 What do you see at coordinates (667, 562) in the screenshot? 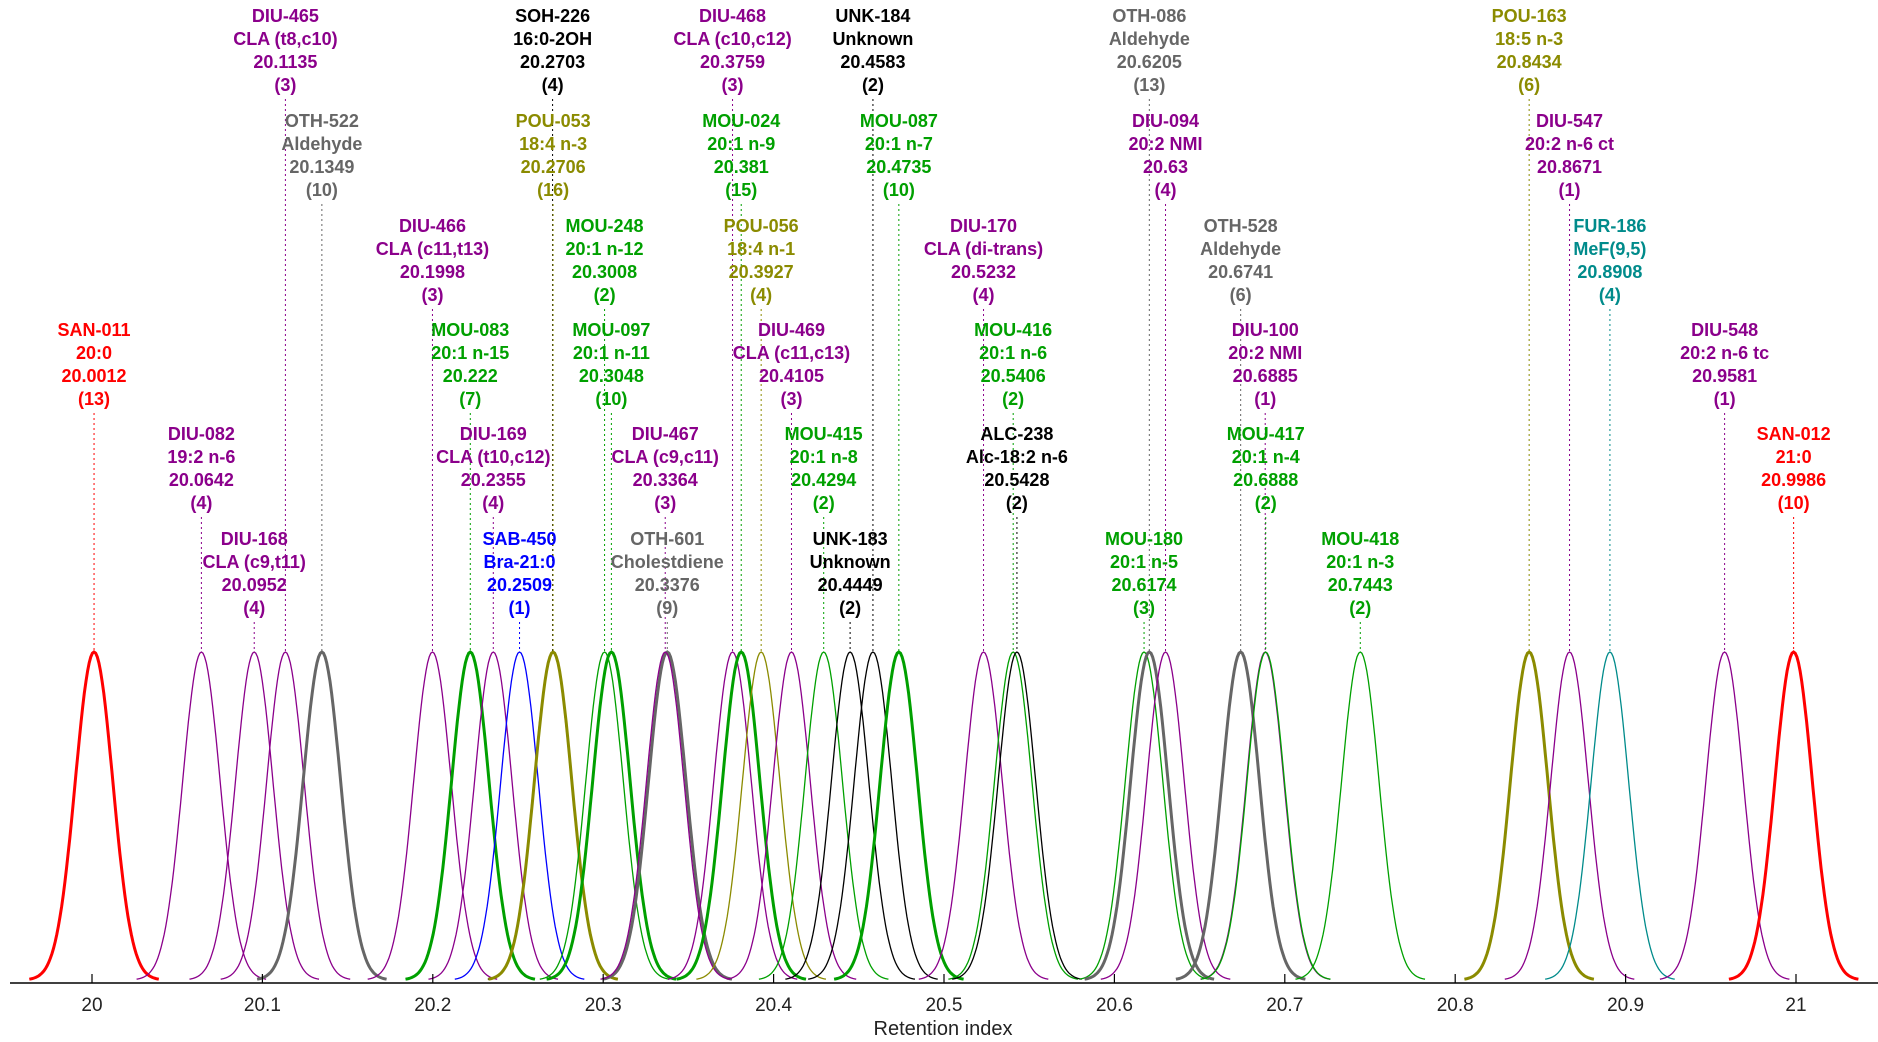
I see `peak-label-name: Cholestdiene` at bounding box center [667, 562].